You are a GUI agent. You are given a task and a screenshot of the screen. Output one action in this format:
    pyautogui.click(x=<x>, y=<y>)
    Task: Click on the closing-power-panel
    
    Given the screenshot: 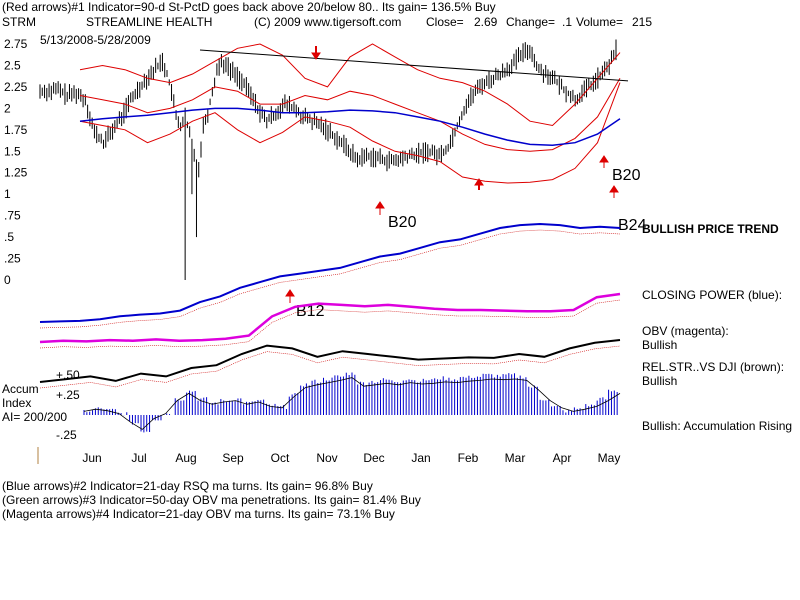 What is the action you would take?
    pyautogui.click(x=330, y=320)
    